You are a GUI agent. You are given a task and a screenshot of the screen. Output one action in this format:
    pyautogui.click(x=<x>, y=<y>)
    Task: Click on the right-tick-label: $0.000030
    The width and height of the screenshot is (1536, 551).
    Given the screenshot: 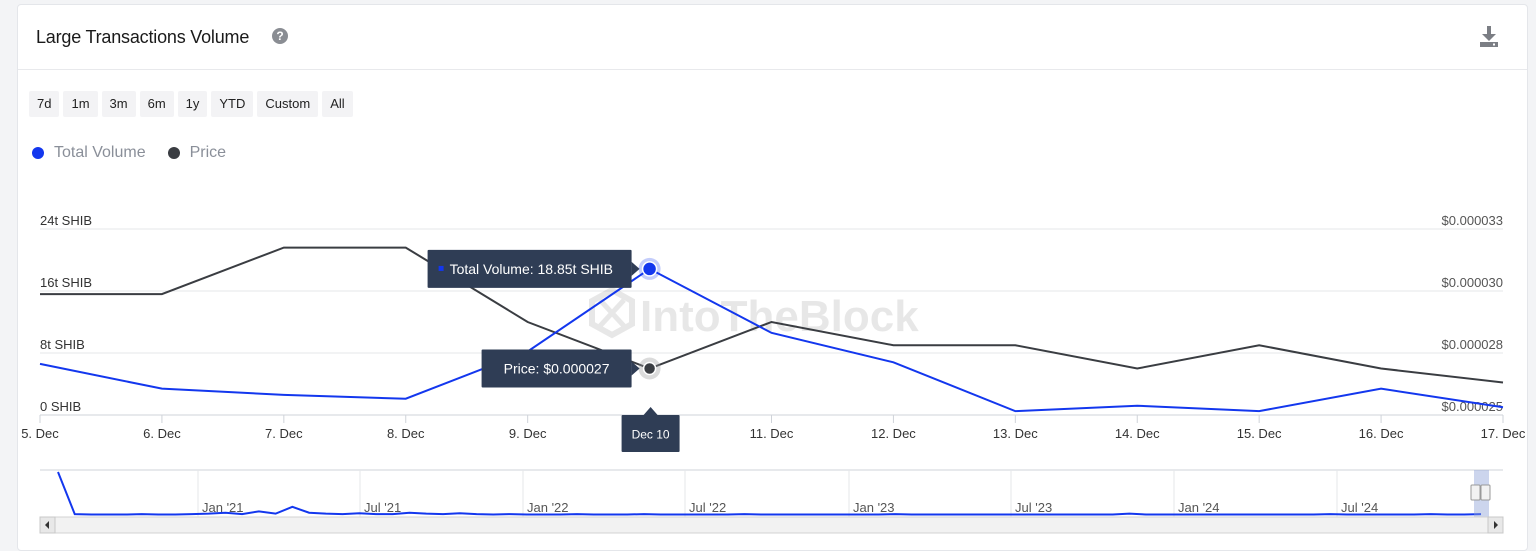 What is the action you would take?
    pyautogui.click(x=1472, y=282)
    